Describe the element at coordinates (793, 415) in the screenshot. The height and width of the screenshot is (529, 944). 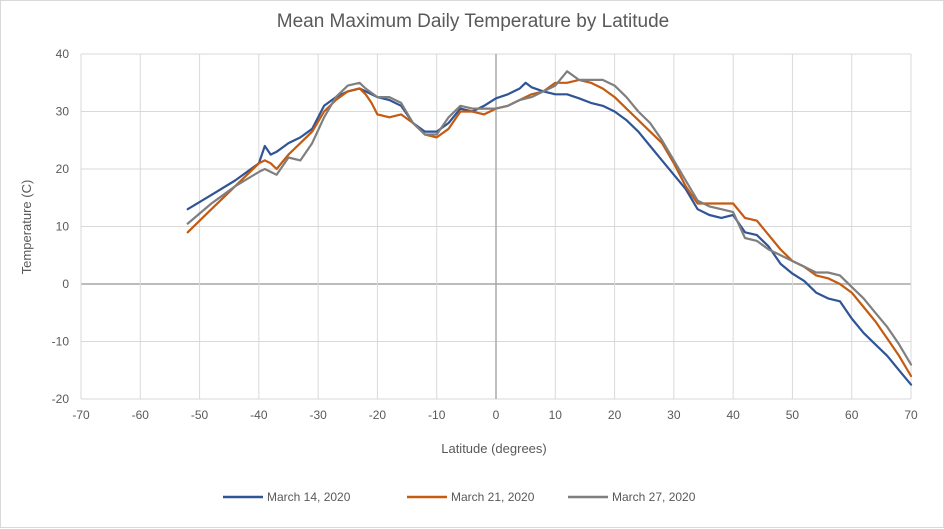
I see `x-tick-label: 50` at that location.